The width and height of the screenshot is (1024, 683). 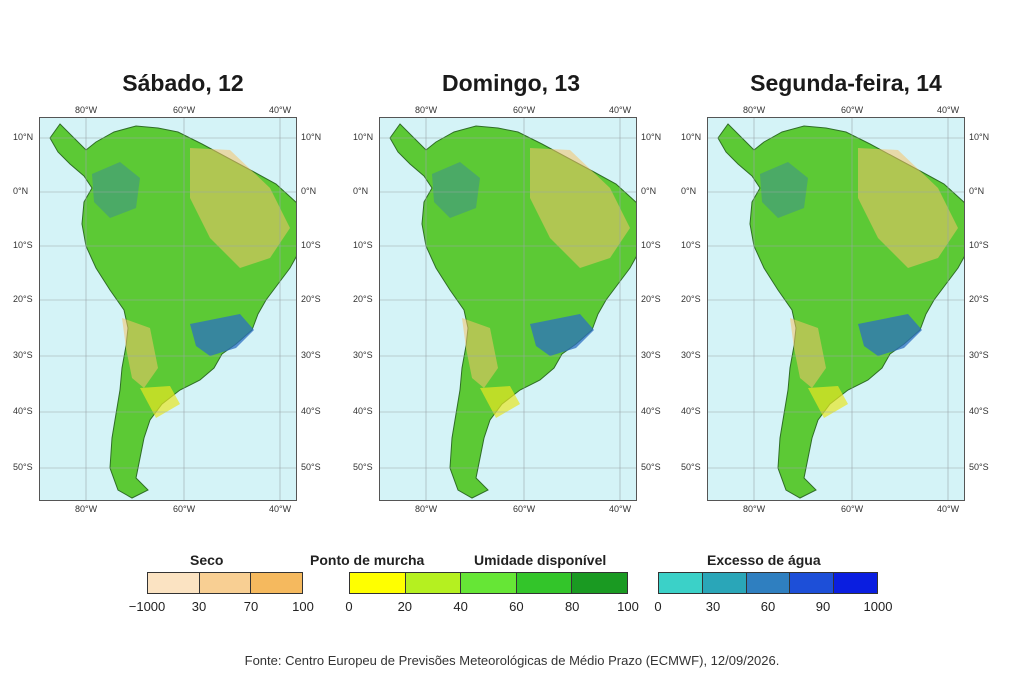 What do you see at coordinates (251, 606) in the screenshot?
I see `legend-tick-label: 70` at bounding box center [251, 606].